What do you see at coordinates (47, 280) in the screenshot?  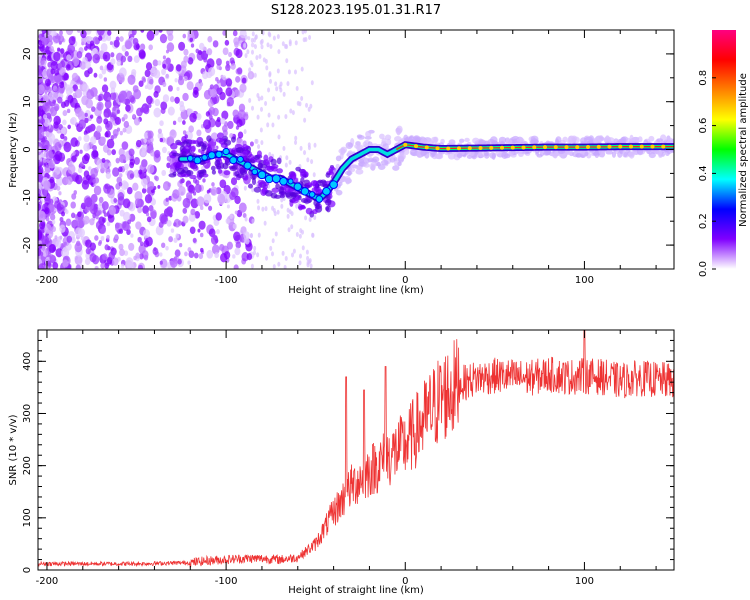 I see `heatmap-x-tick-label: -200` at bounding box center [47, 280].